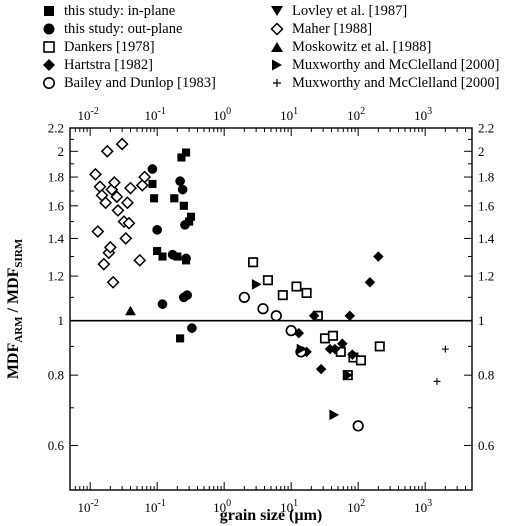 Image resolution: width=520 pixels, height=526 pixels. What do you see at coordinates (362, 47) in the screenshot?
I see `legend-label: Moskowitz et al. [1988]` at bounding box center [362, 47].